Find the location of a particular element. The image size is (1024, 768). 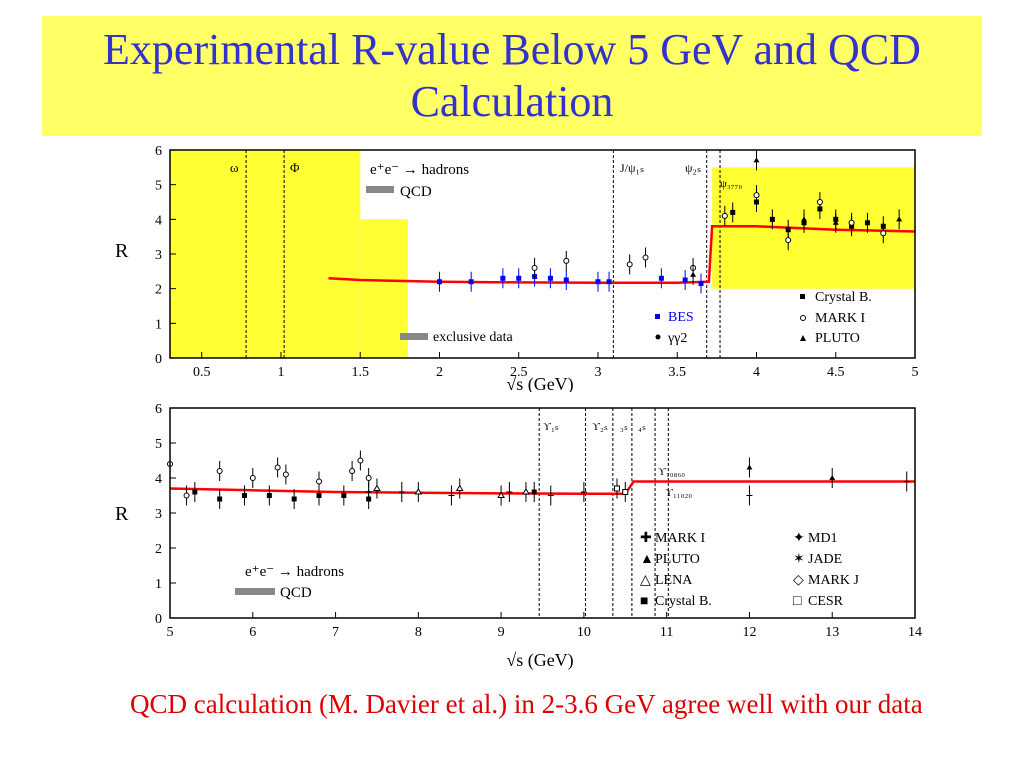

top-legend-qcd: QCD is located at coordinates (416, 192).